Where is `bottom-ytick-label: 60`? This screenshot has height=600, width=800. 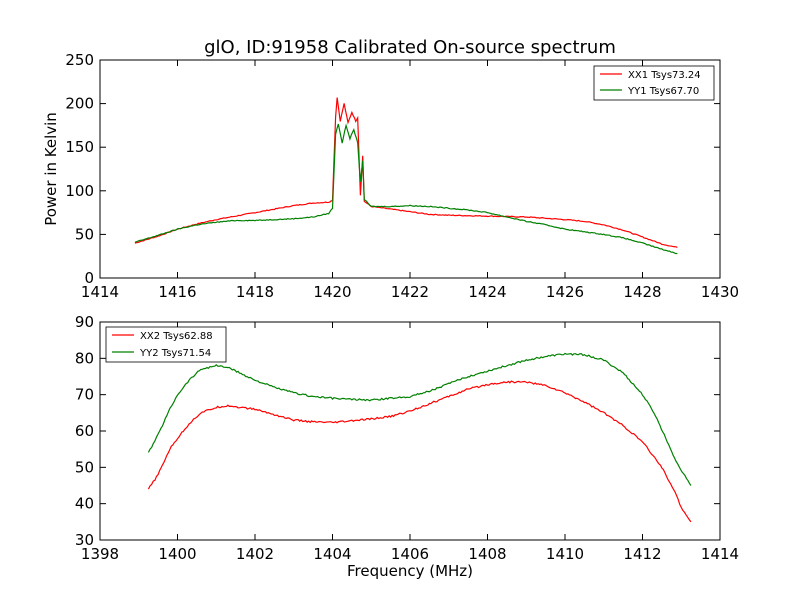 bottom-ytick-label: 60 is located at coordinates (84, 431).